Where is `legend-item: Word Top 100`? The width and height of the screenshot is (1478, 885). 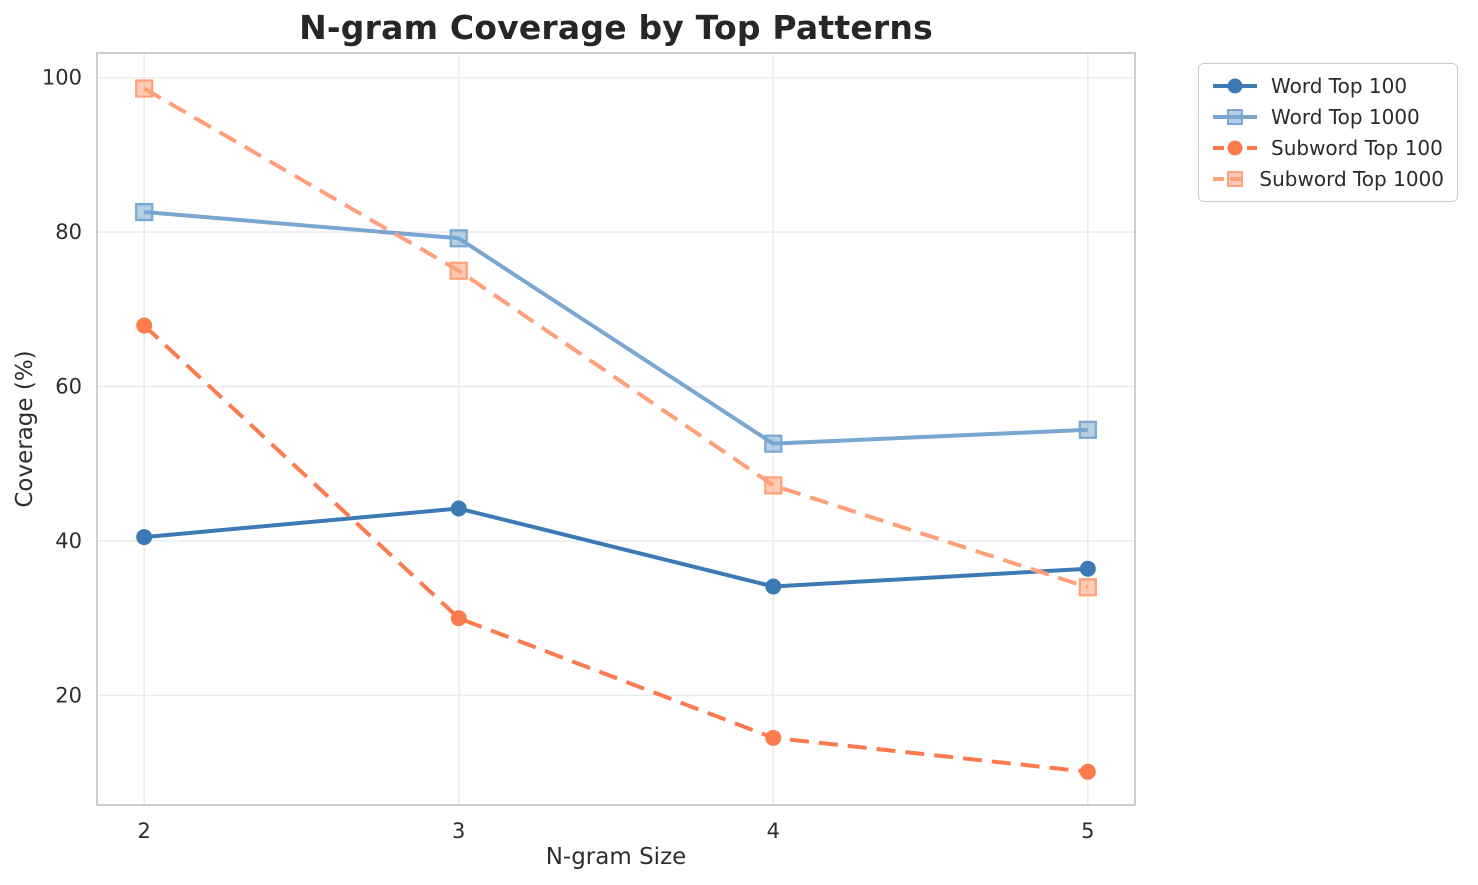 legend-item: Word Top 100 is located at coordinates (1328, 86).